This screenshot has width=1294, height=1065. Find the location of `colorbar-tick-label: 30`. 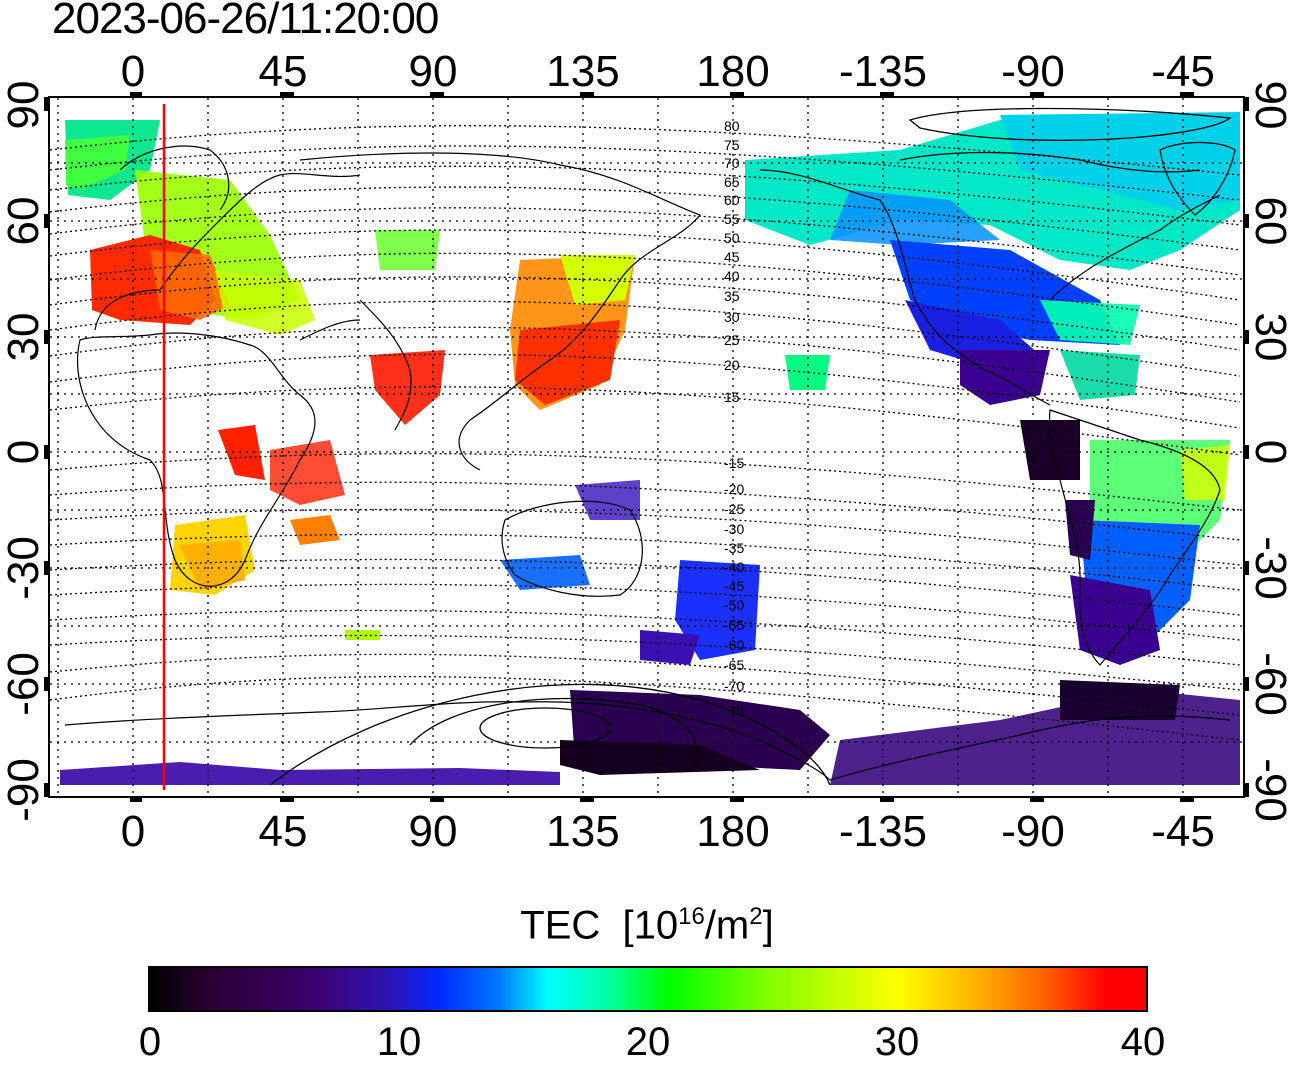

colorbar-tick-label: 30 is located at coordinates (897, 1042).